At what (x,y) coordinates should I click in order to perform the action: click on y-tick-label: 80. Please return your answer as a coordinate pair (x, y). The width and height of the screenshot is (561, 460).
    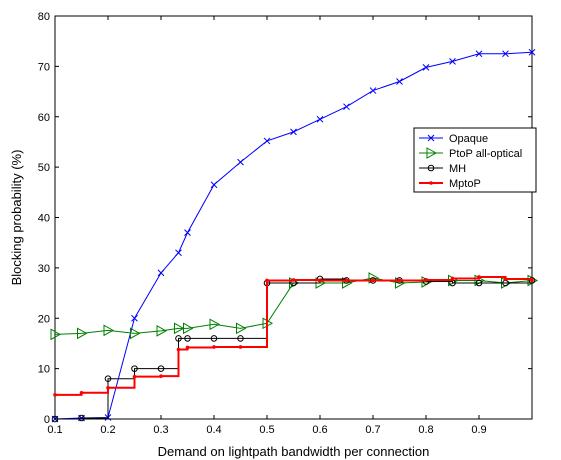
    Looking at the image, I should click on (44, 17).